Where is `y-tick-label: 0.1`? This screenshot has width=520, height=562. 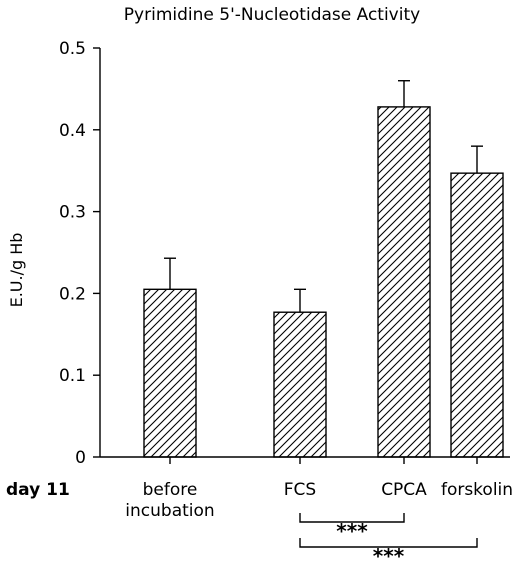 y-tick-label: 0.1 is located at coordinates (72, 376).